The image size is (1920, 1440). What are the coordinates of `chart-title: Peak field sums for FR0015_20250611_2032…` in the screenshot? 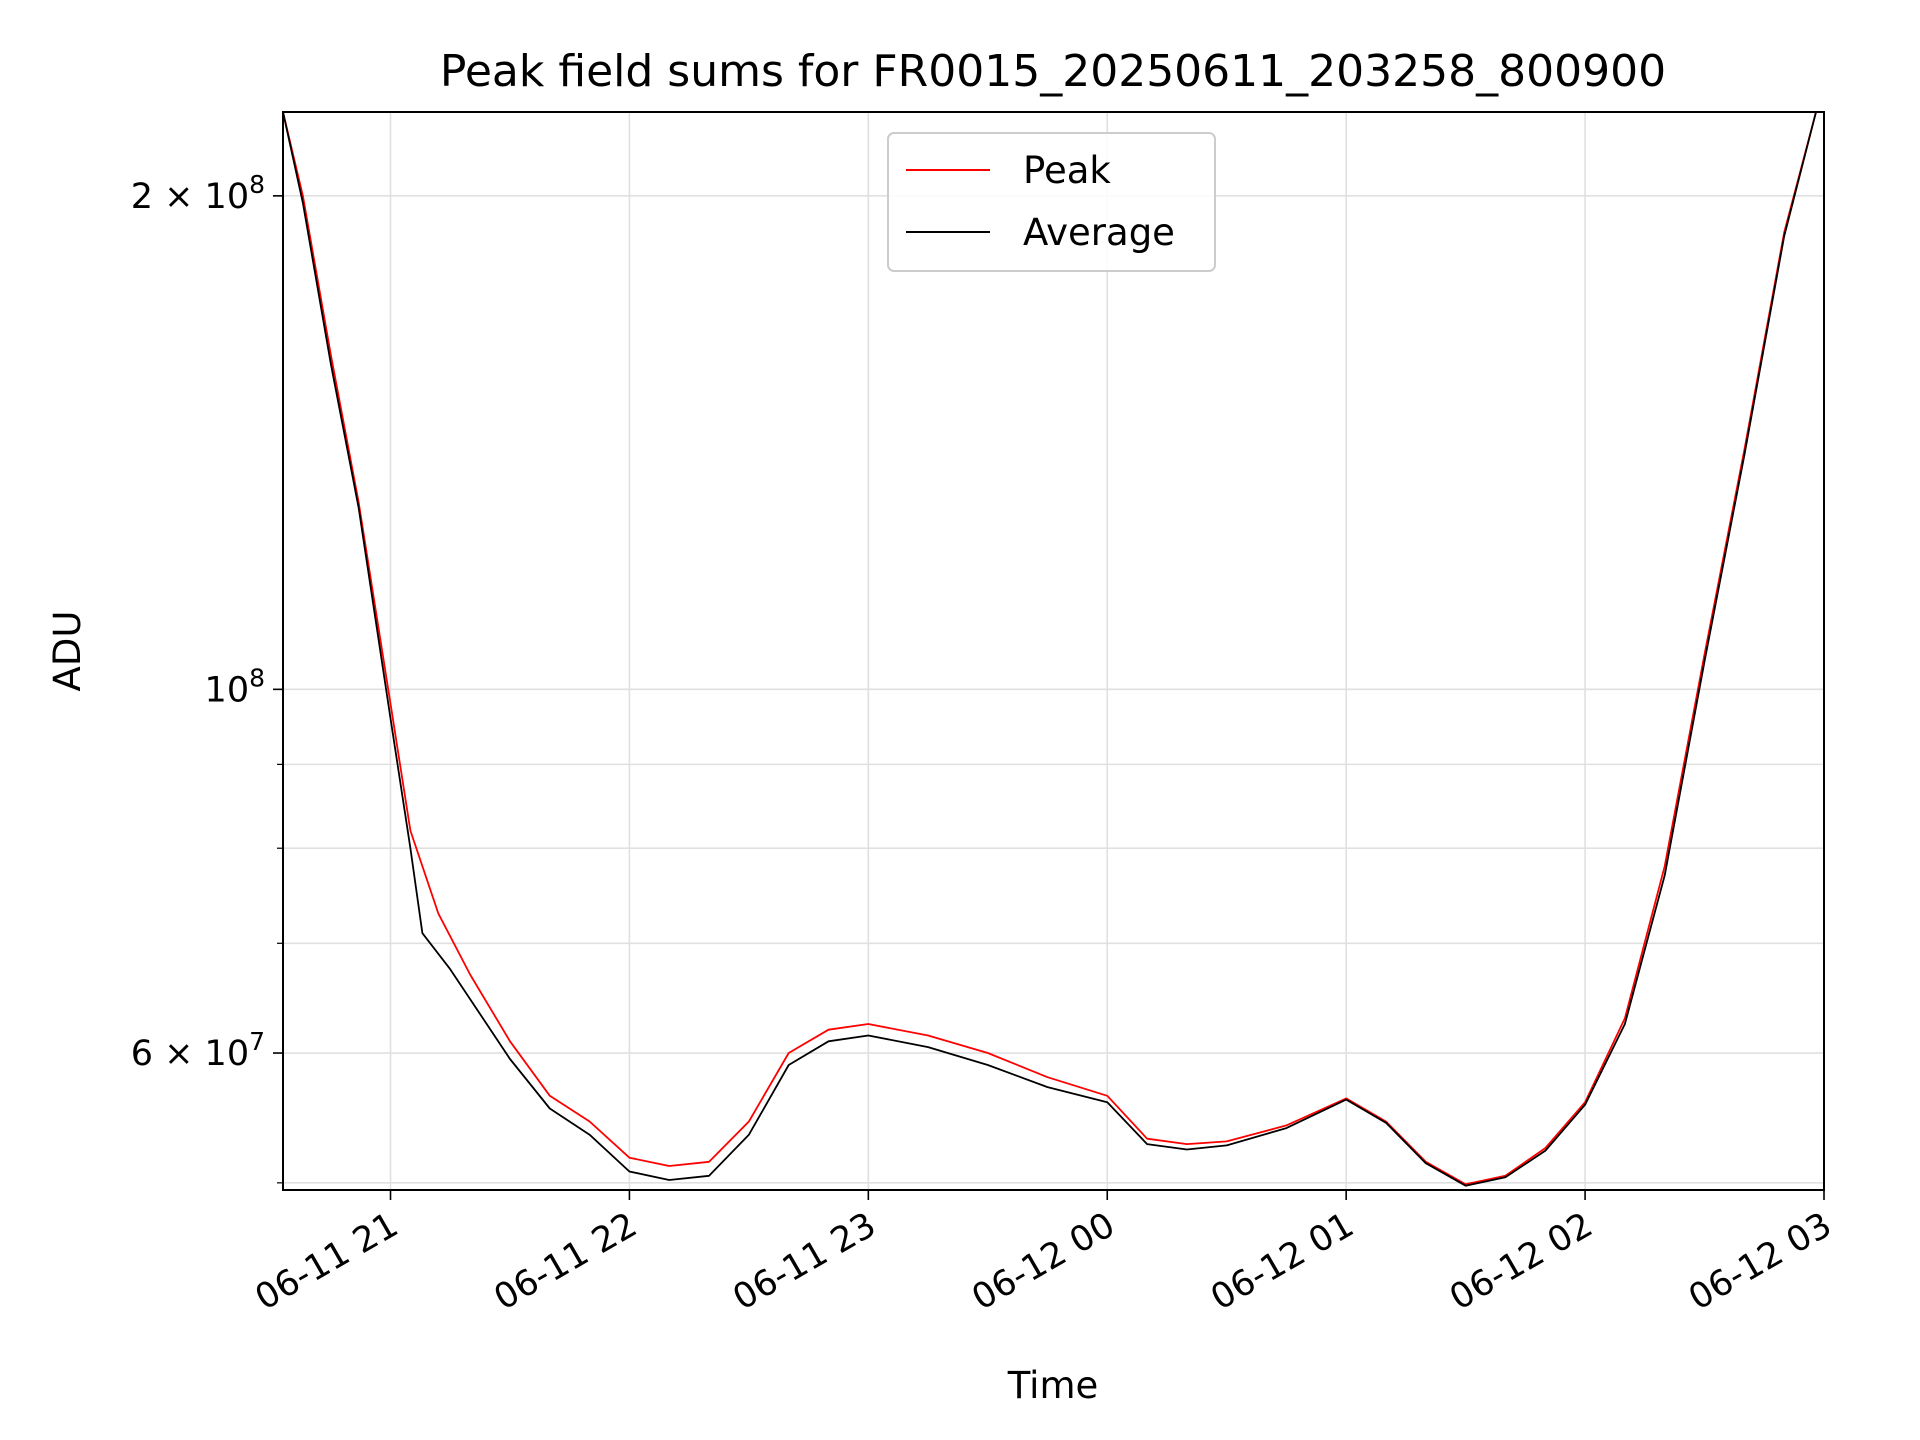 It's located at (1053, 71).